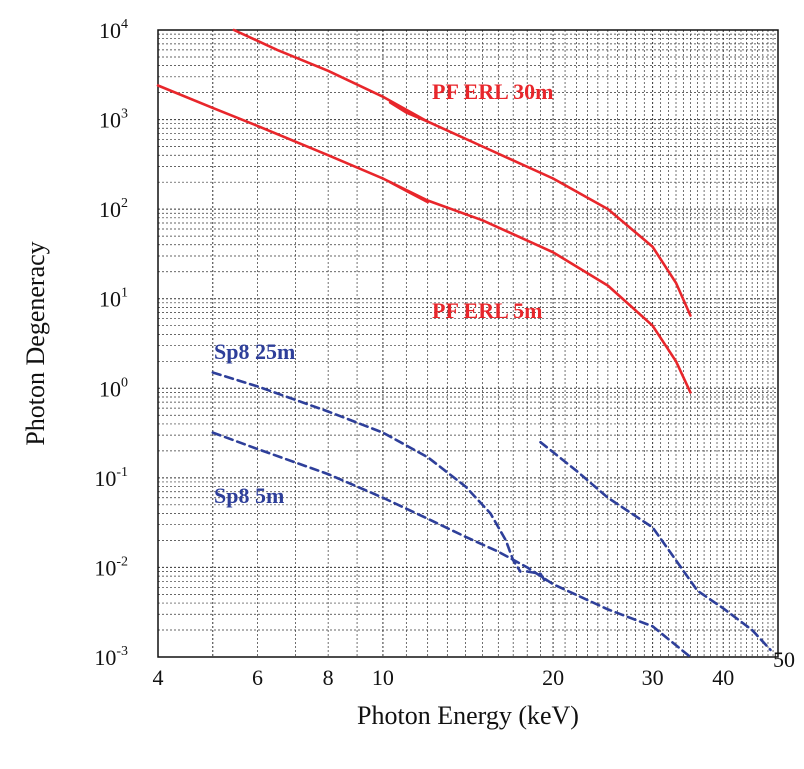 Image resolution: width=804 pixels, height=769 pixels. What do you see at coordinates (257, 677) in the screenshot?
I see `x-tick-label: 6` at bounding box center [257, 677].